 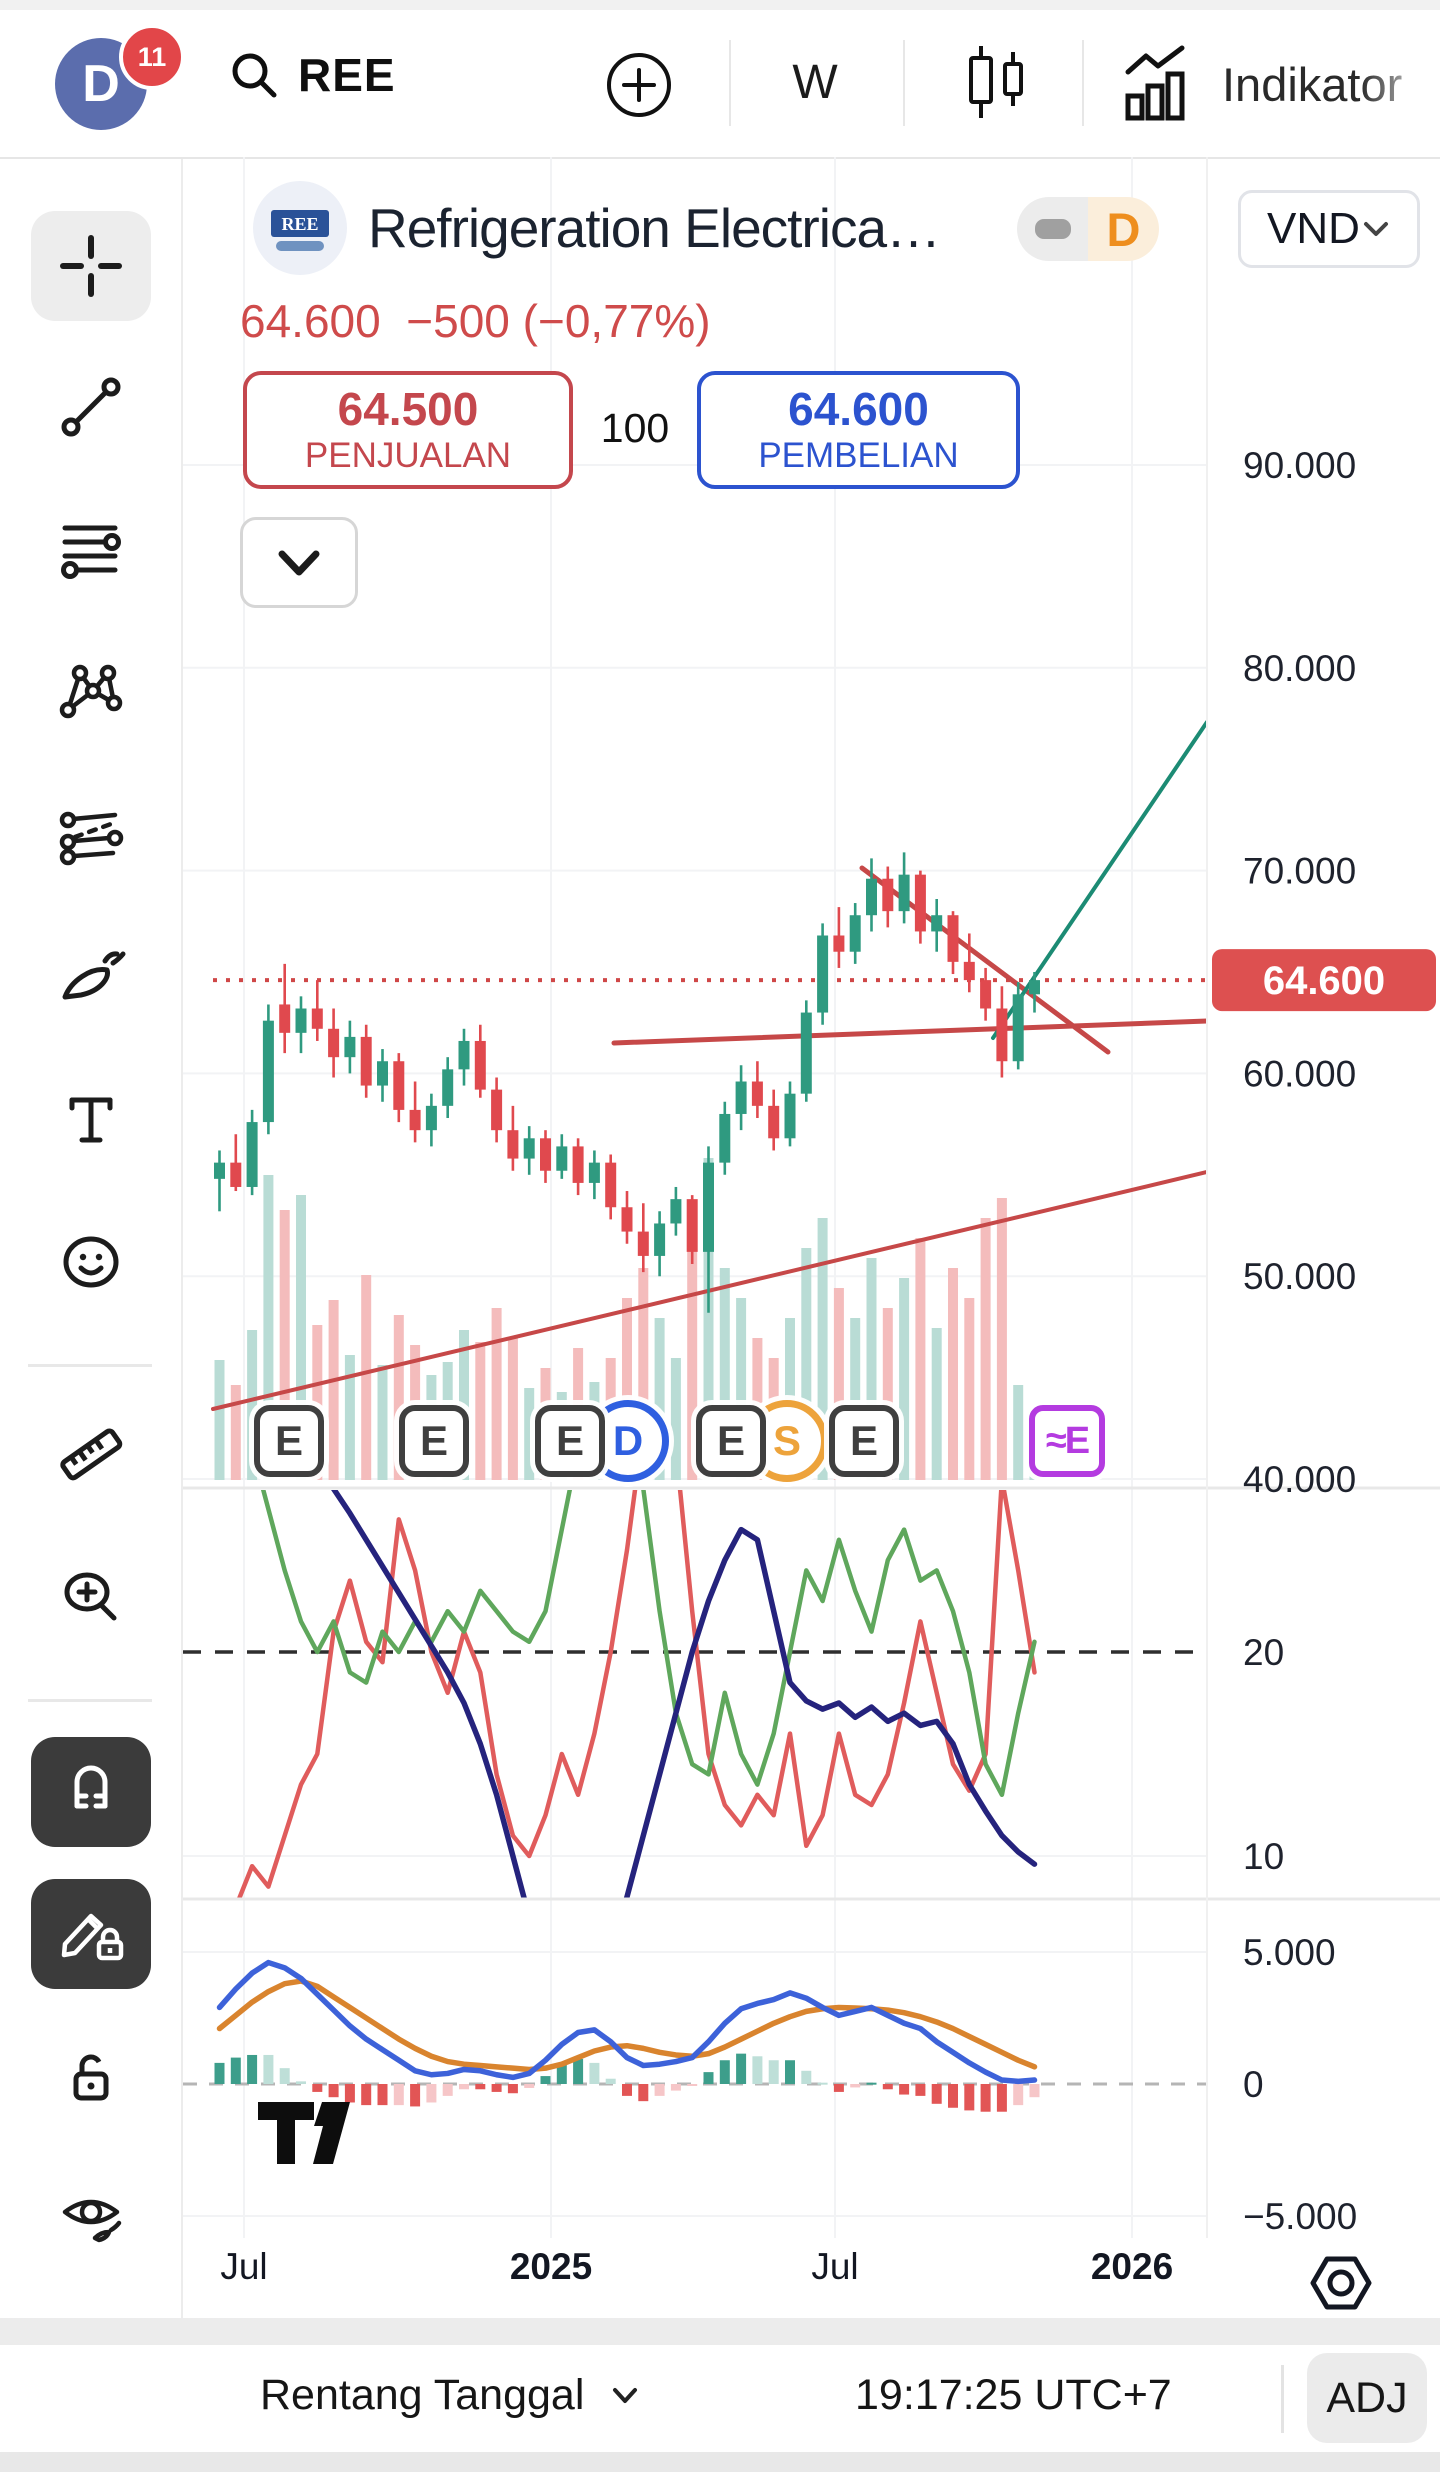 I want to click on drawing-lock-toggle, so click(x=91, y=1934).